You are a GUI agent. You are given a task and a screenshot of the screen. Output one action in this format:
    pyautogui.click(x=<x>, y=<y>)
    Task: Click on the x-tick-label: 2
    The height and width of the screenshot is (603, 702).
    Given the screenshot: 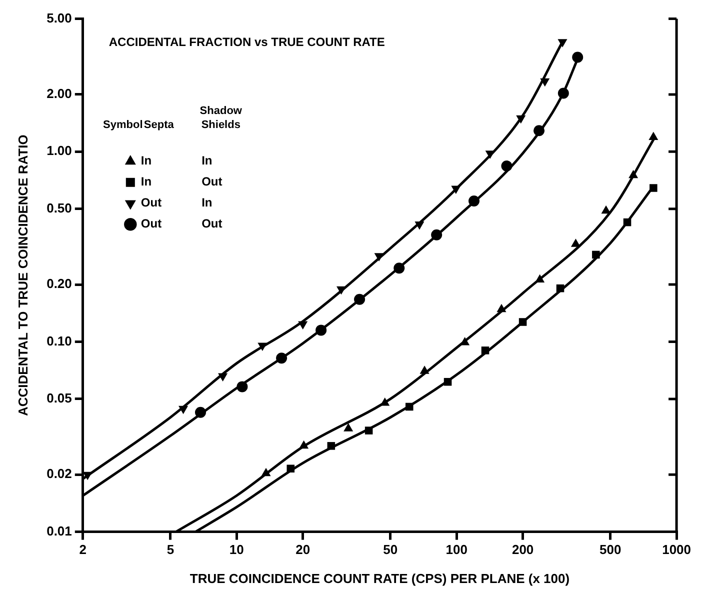 What is the action you would take?
    pyautogui.click(x=83, y=550)
    